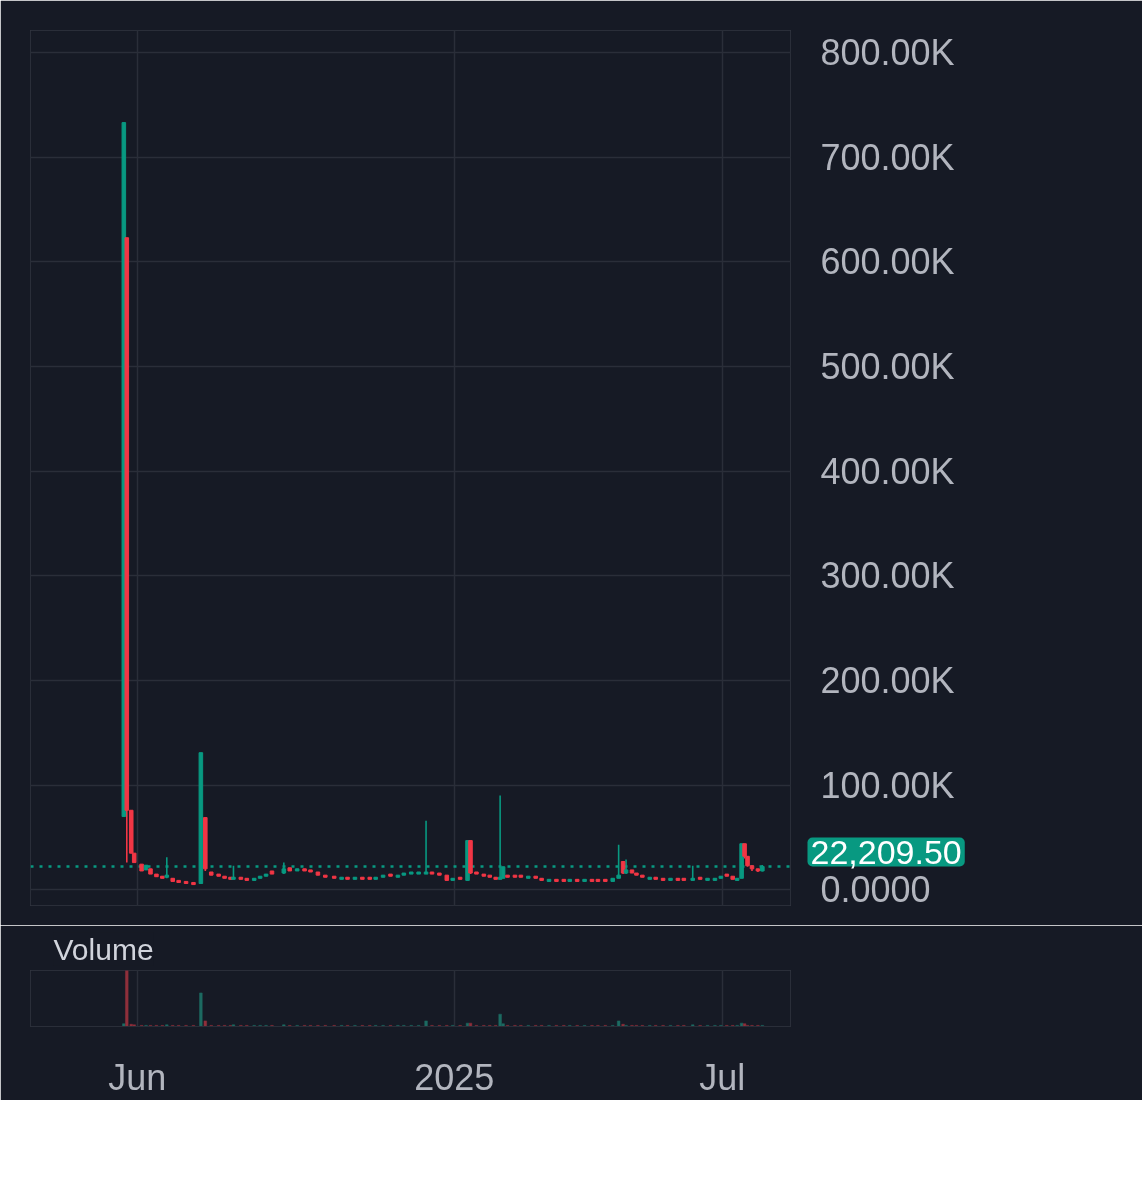  Describe the element at coordinates (886, 851) in the screenshot. I see `ref-line-label: 22,209.50` at that location.